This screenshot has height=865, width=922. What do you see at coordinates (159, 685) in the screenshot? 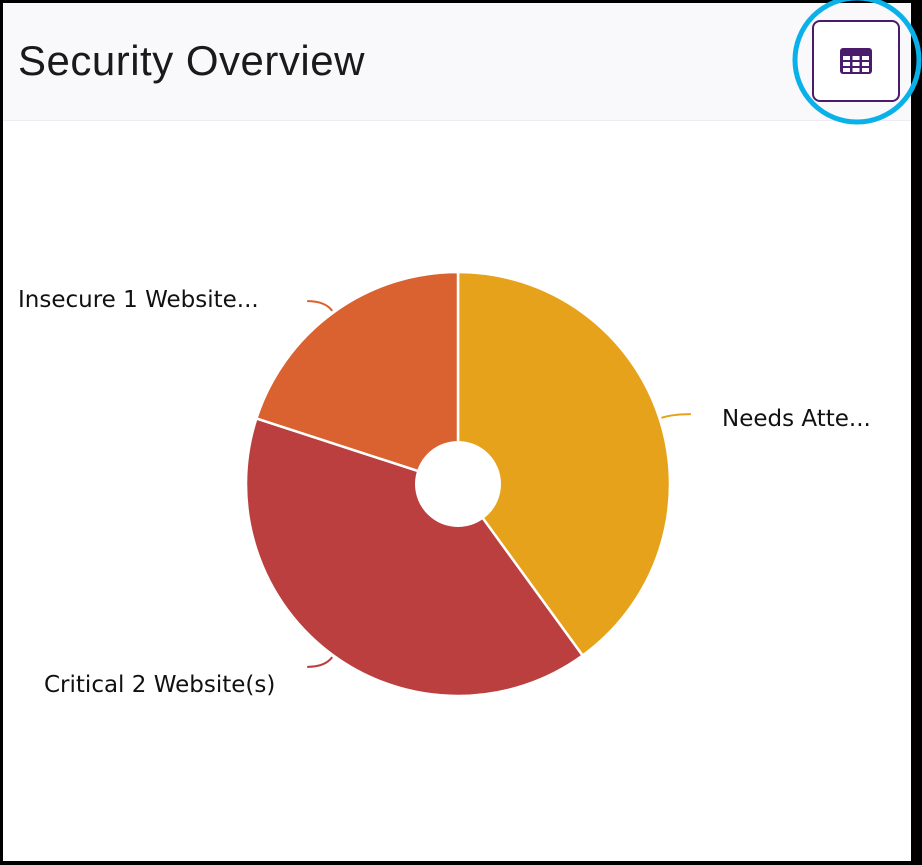
I see `slice-label-critical: Critical 2 Website(s)` at bounding box center [159, 685].